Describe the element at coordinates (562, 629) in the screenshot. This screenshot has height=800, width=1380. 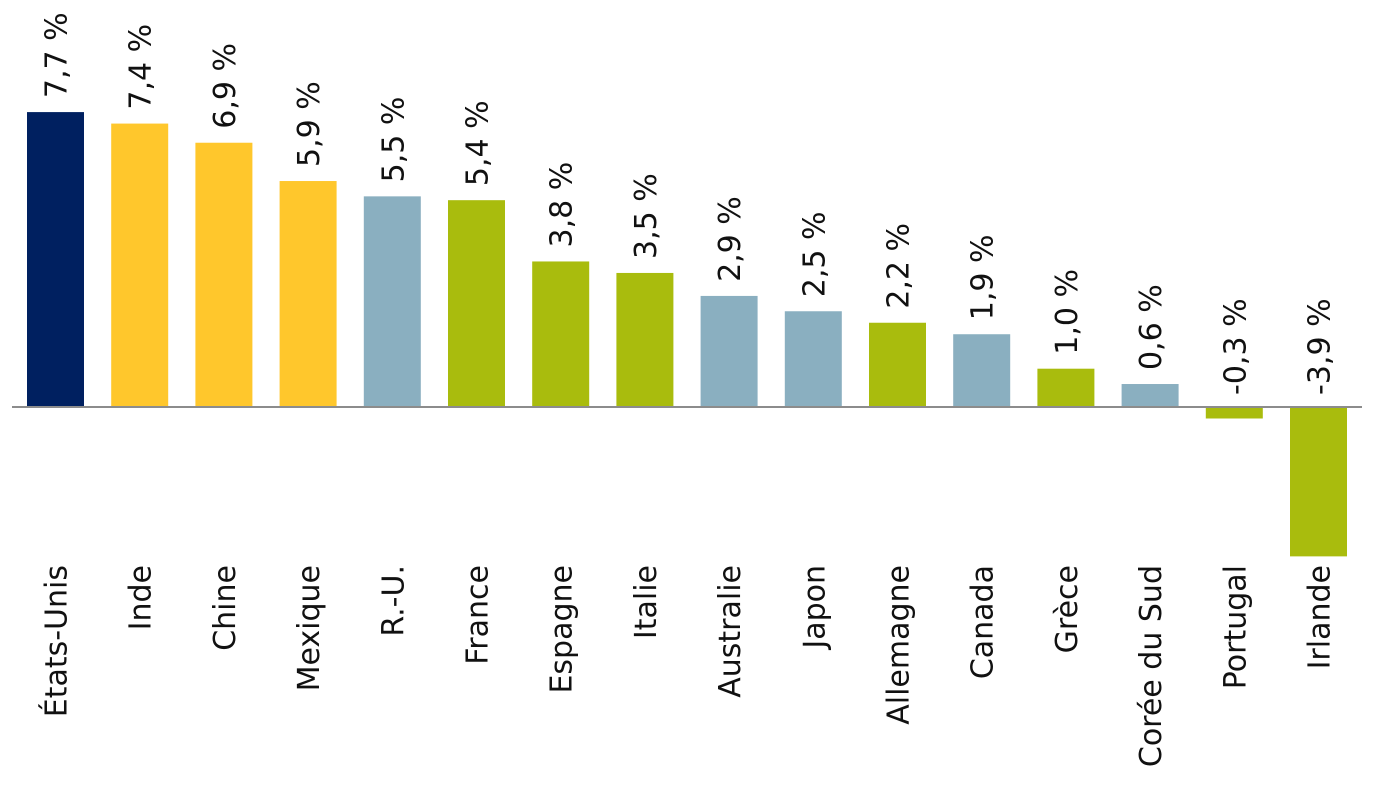
I see `category-label: Espagne` at that location.